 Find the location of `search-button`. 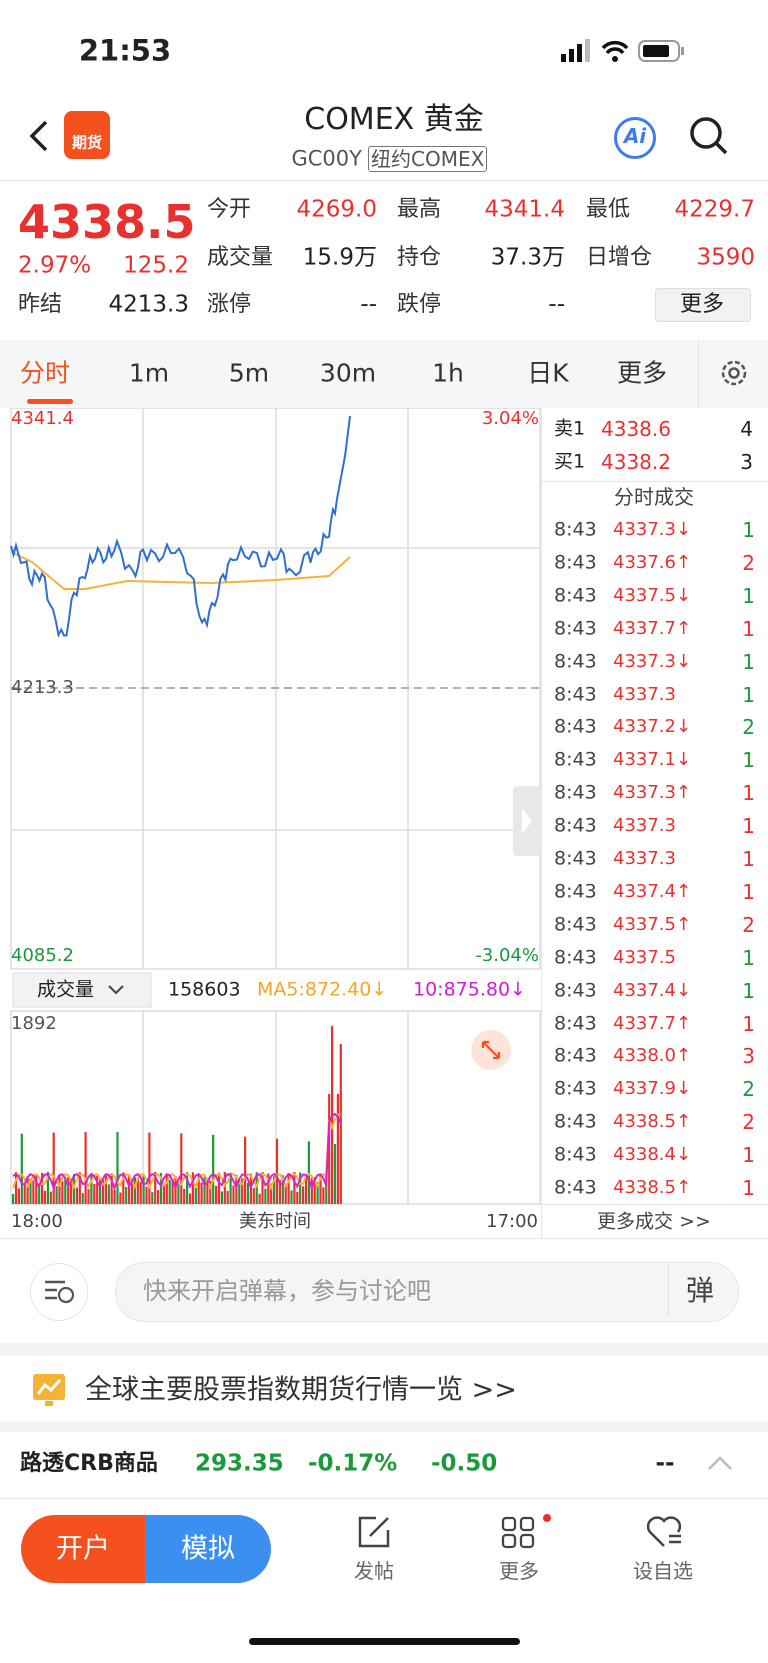

search-button is located at coordinates (709, 136).